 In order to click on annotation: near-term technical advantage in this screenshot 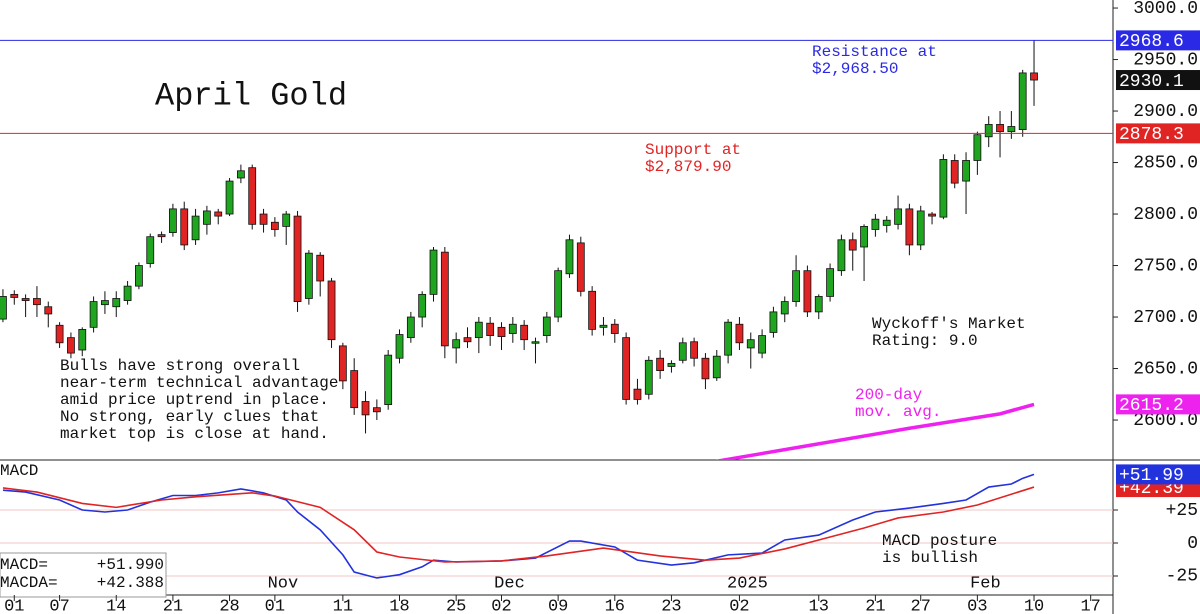, I will do `click(199, 383)`.